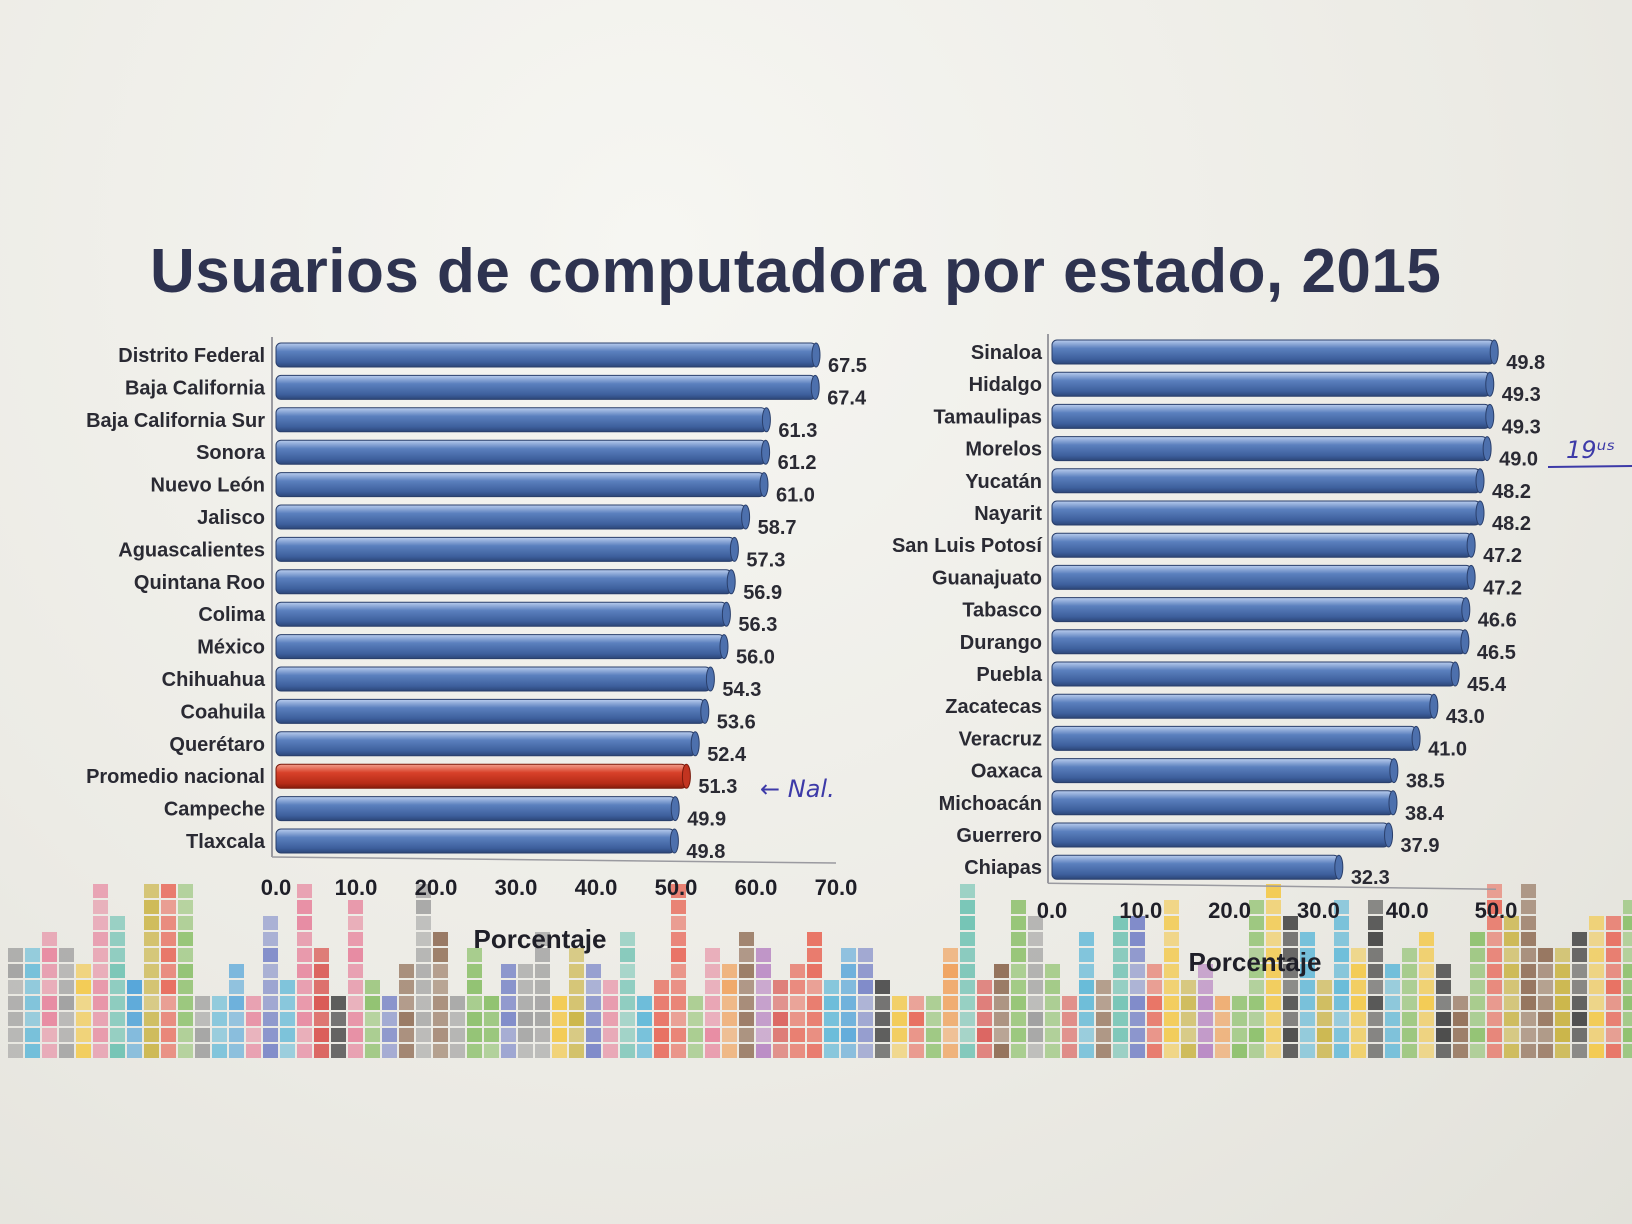 Image resolution: width=1632 pixels, height=1224 pixels. Describe the element at coordinates (797, 431) in the screenshot. I see `value-label: 61.3` at that location.